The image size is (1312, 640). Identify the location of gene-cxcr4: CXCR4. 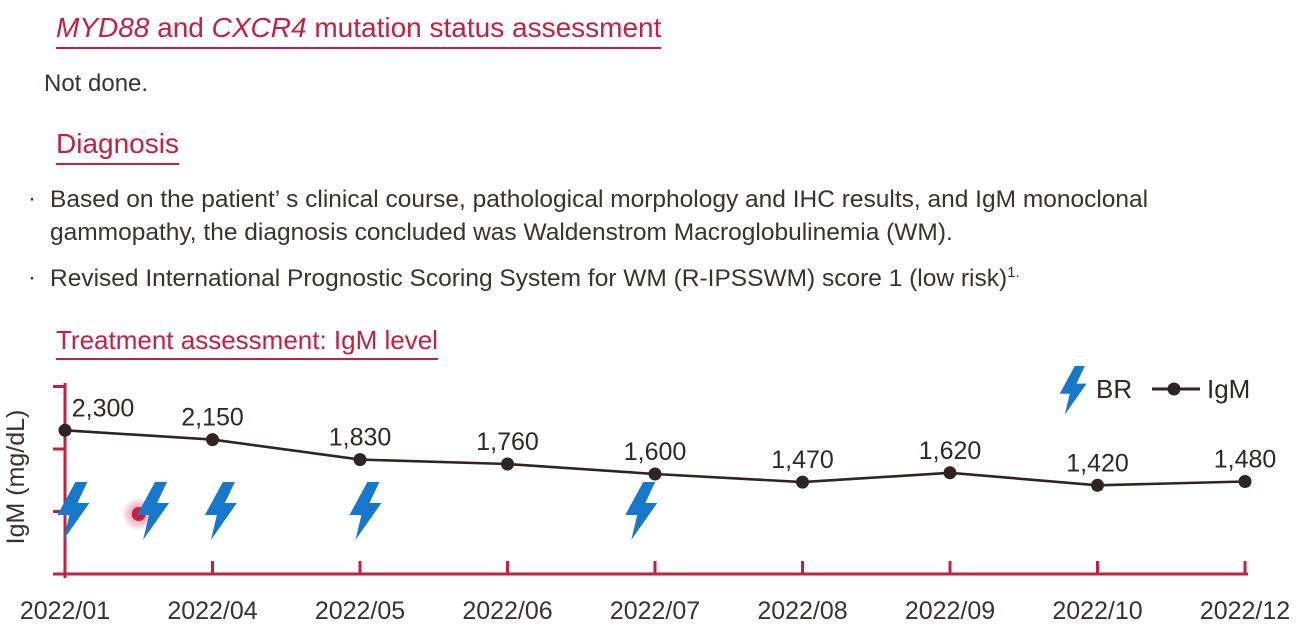
(259, 27).